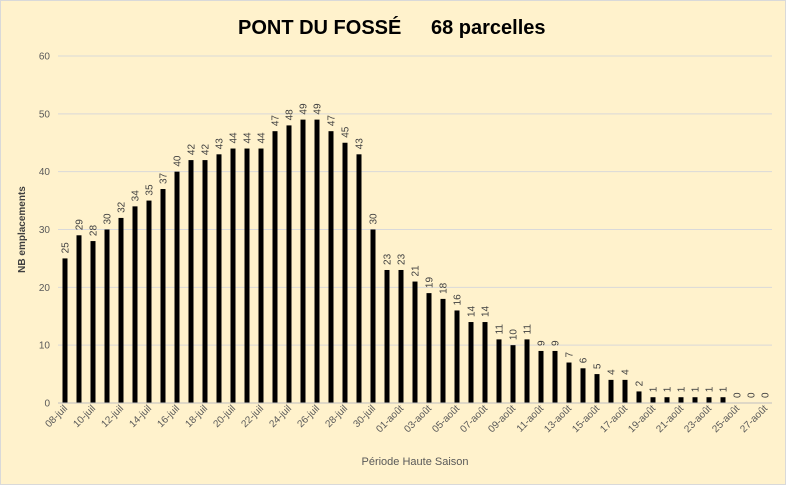 The image size is (786, 485). What do you see at coordinates (474, 419) in the screenshot?
I see `x-tick-label: 07-août` at bounding box center [474, 419].